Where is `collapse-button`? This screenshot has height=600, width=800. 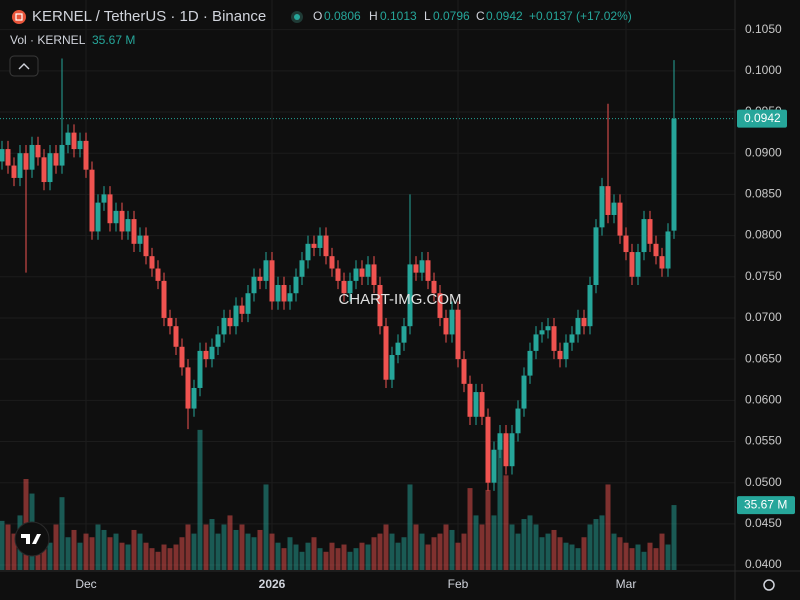
collapse-button is located at coordinates (24, 66).